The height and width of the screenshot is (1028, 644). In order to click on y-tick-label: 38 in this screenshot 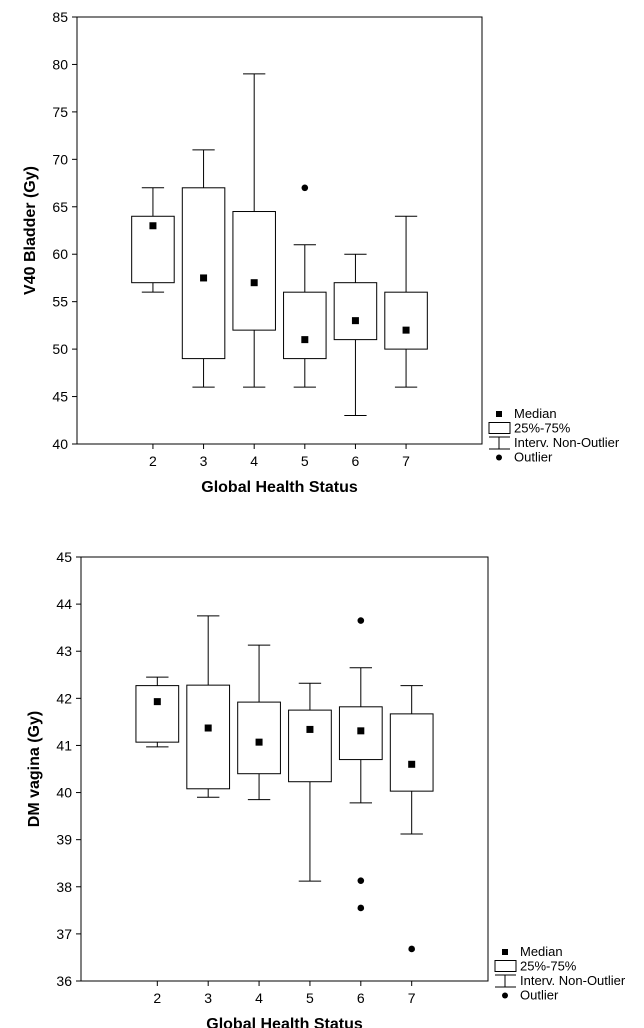, I will do `click(64, 887)`.